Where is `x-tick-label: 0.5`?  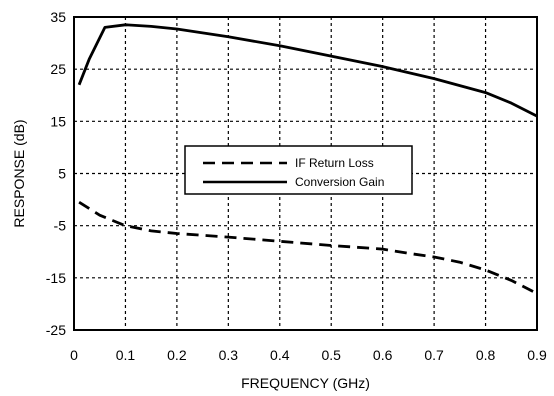 x-tick-label: 0.5 is located at coordinates (331, 355).